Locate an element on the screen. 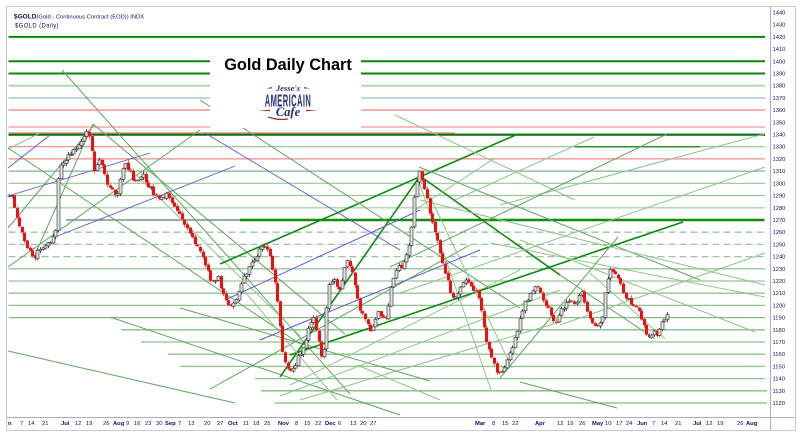 This screenshot has width=800, height=442. svg-text:(Gold - Continuous Contract (E: (Gold - Continuous Contract (EOD)) INDX is located at coordinates (91, 18).